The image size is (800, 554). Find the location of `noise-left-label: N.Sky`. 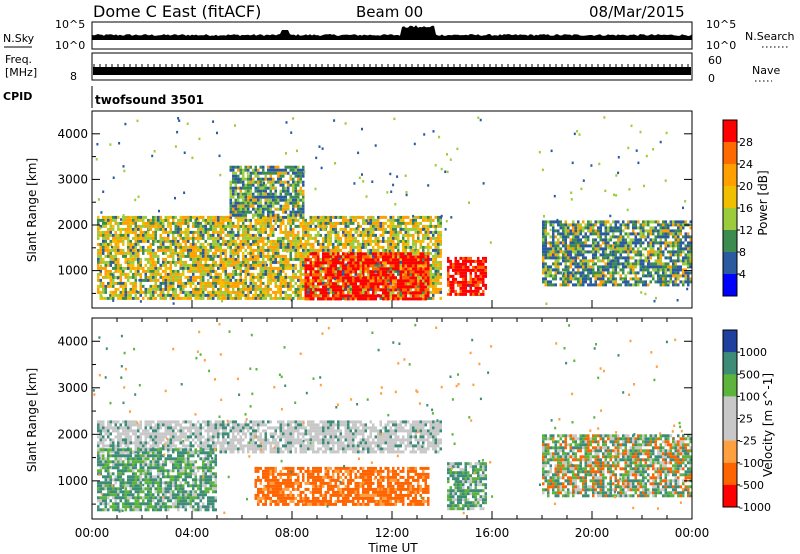

noise-left-label: N.Sky is located at coordinates (19, 38).